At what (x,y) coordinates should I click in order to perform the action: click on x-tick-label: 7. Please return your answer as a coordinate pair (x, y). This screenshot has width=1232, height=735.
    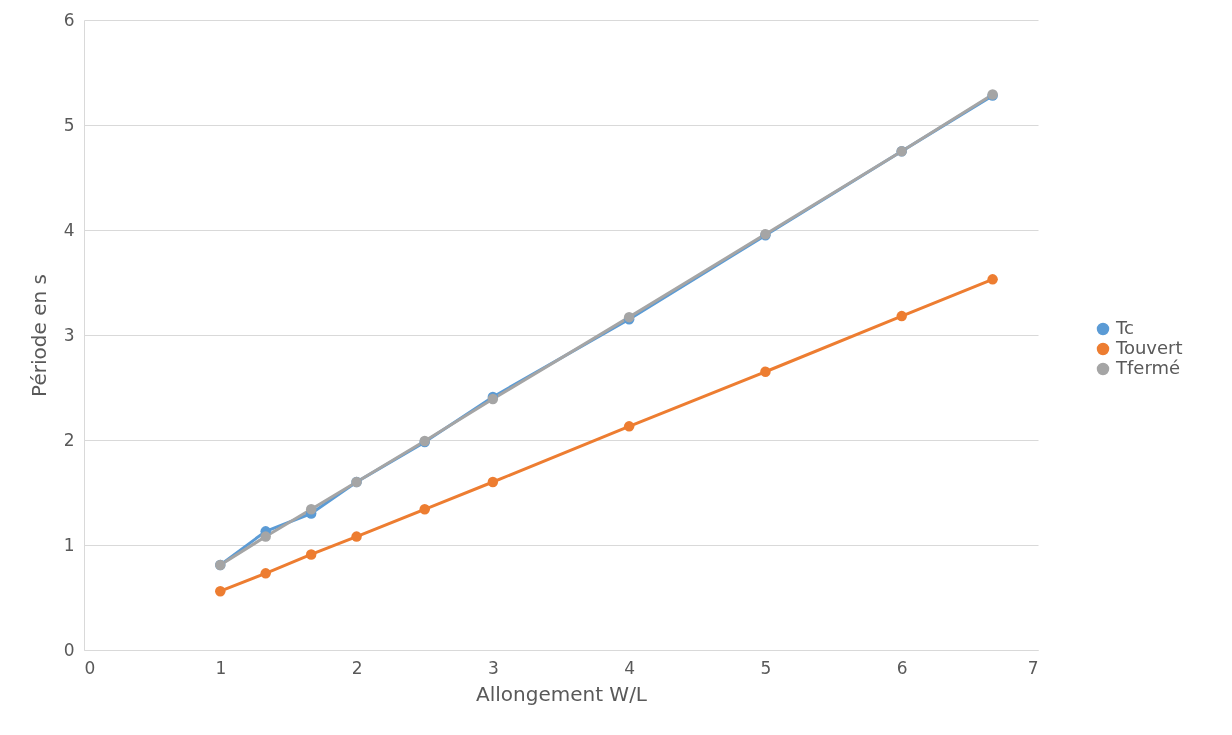
    Looking at the image, I should click on (1033, 667).